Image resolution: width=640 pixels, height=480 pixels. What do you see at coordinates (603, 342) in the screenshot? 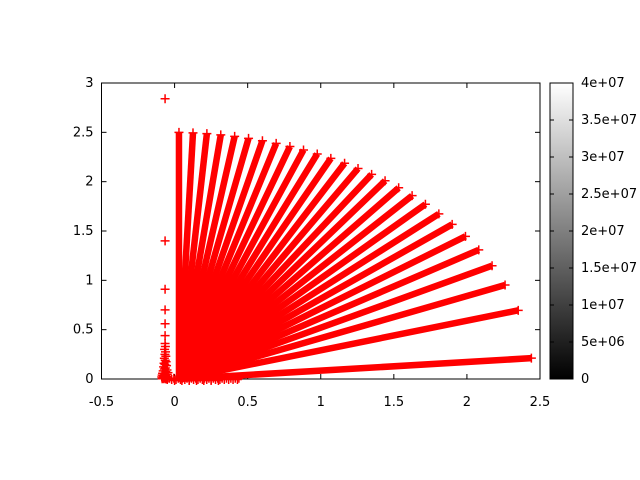
I see `colorbar-tick-label: 5e+06` at bounding box center [603, 342].